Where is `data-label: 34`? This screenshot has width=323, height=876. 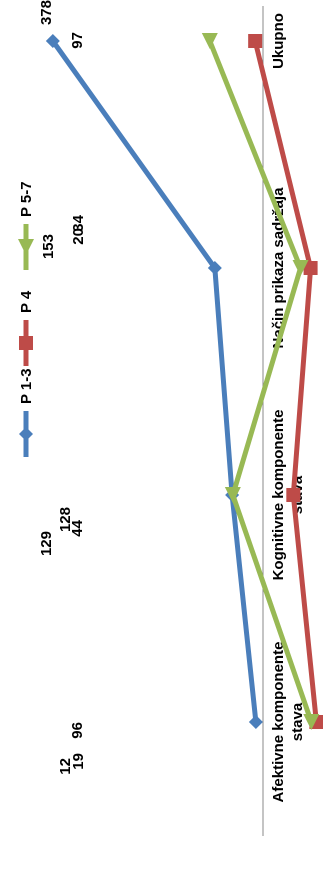 data-label: 34 is located at coordinates (78, 222).